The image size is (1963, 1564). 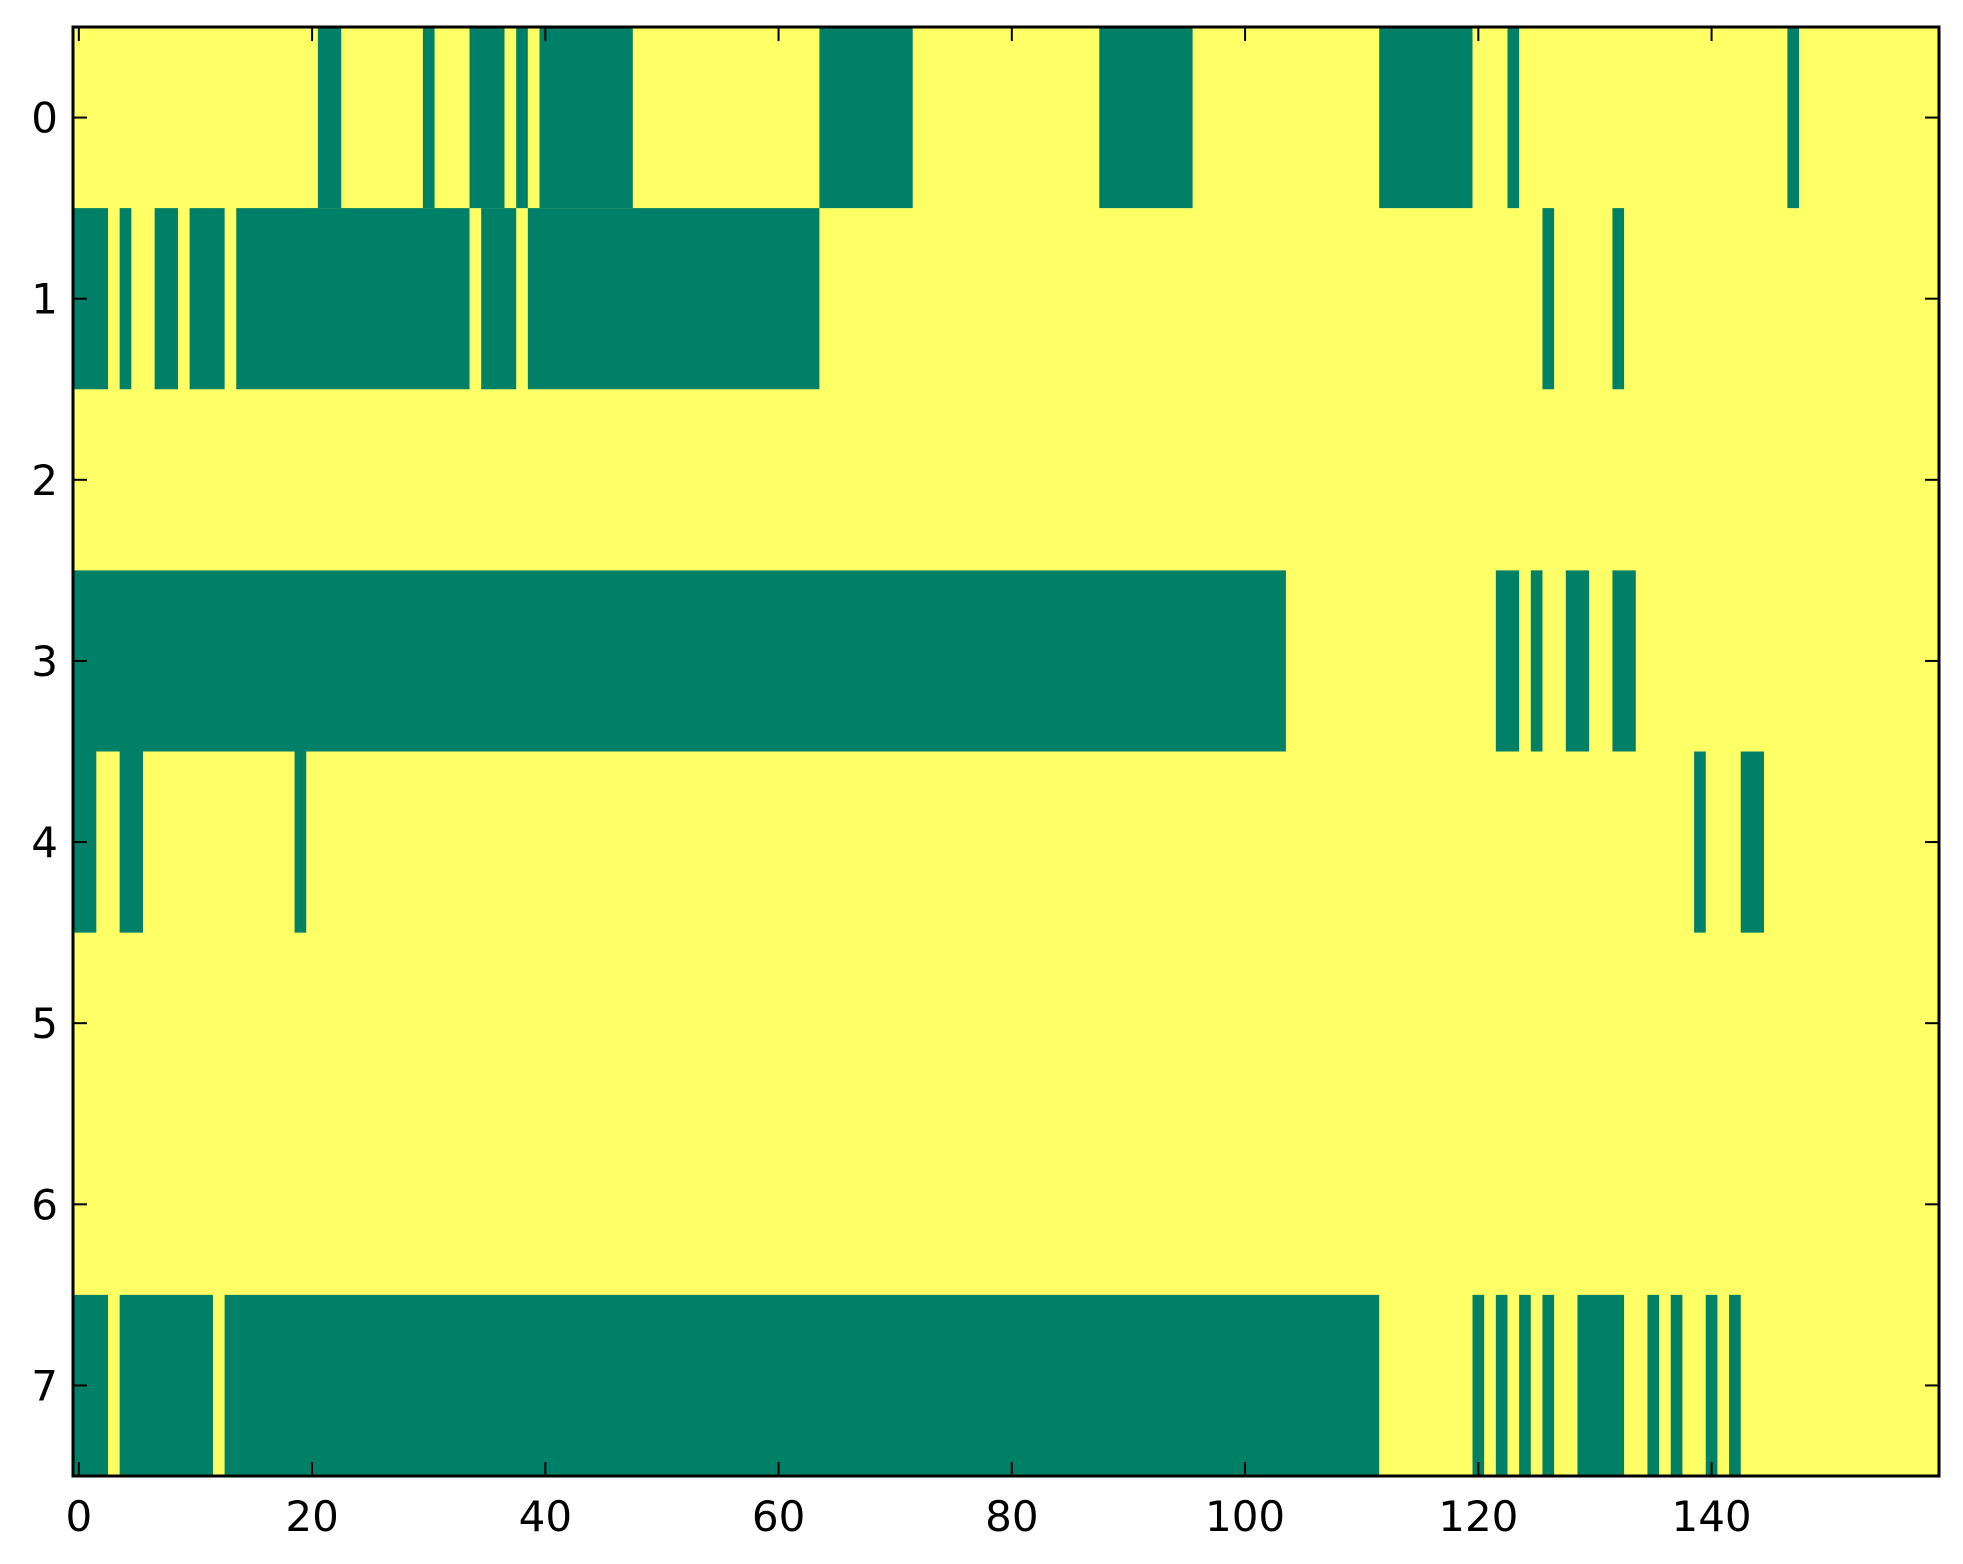 I want to click on x-tick-label-0: 0, so click(x=78, y=1516).